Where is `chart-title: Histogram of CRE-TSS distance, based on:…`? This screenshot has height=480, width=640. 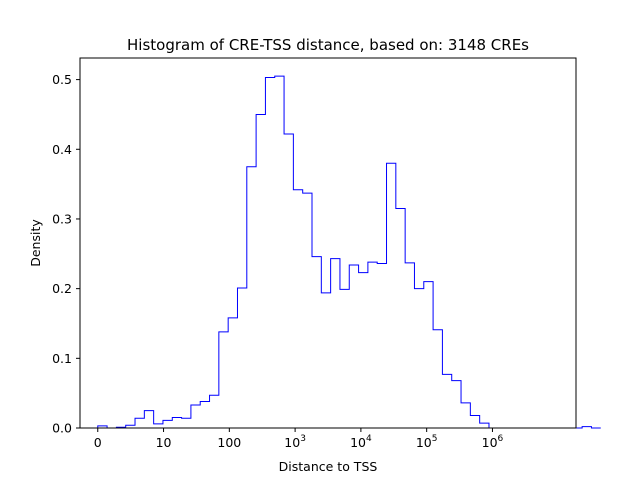
chart-title: Histogram of CRE-TSS distance, based on:… is located at coordinates (328, 45).